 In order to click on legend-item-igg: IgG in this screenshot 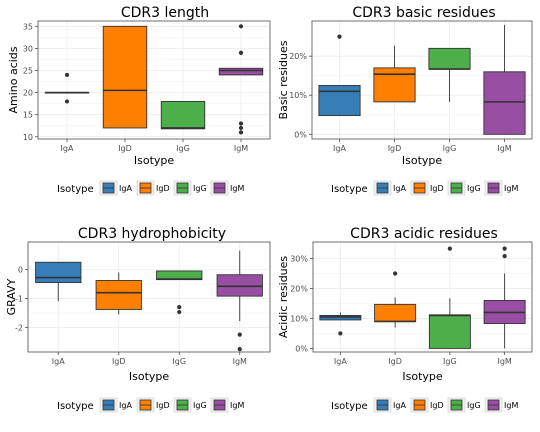, I will do `click(190, 405)`.